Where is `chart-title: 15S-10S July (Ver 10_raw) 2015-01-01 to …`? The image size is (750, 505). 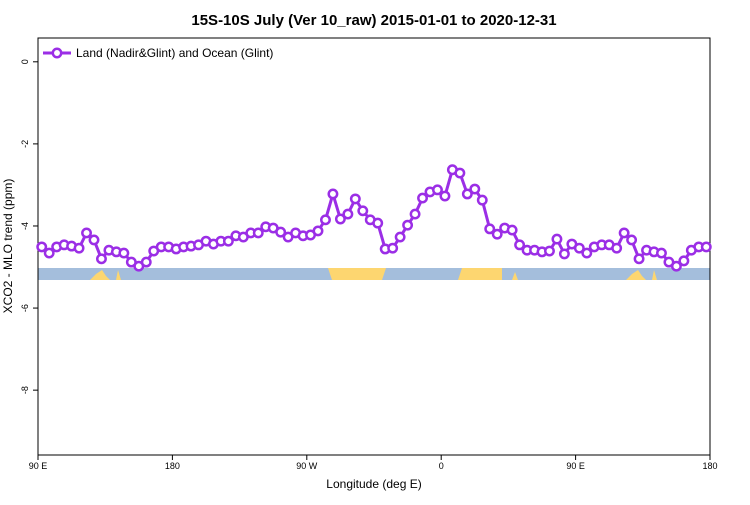 chart-title: 15S-10S July (Ver 10_raw) 2015-01-01 to … is located at coordinates (373, 20).